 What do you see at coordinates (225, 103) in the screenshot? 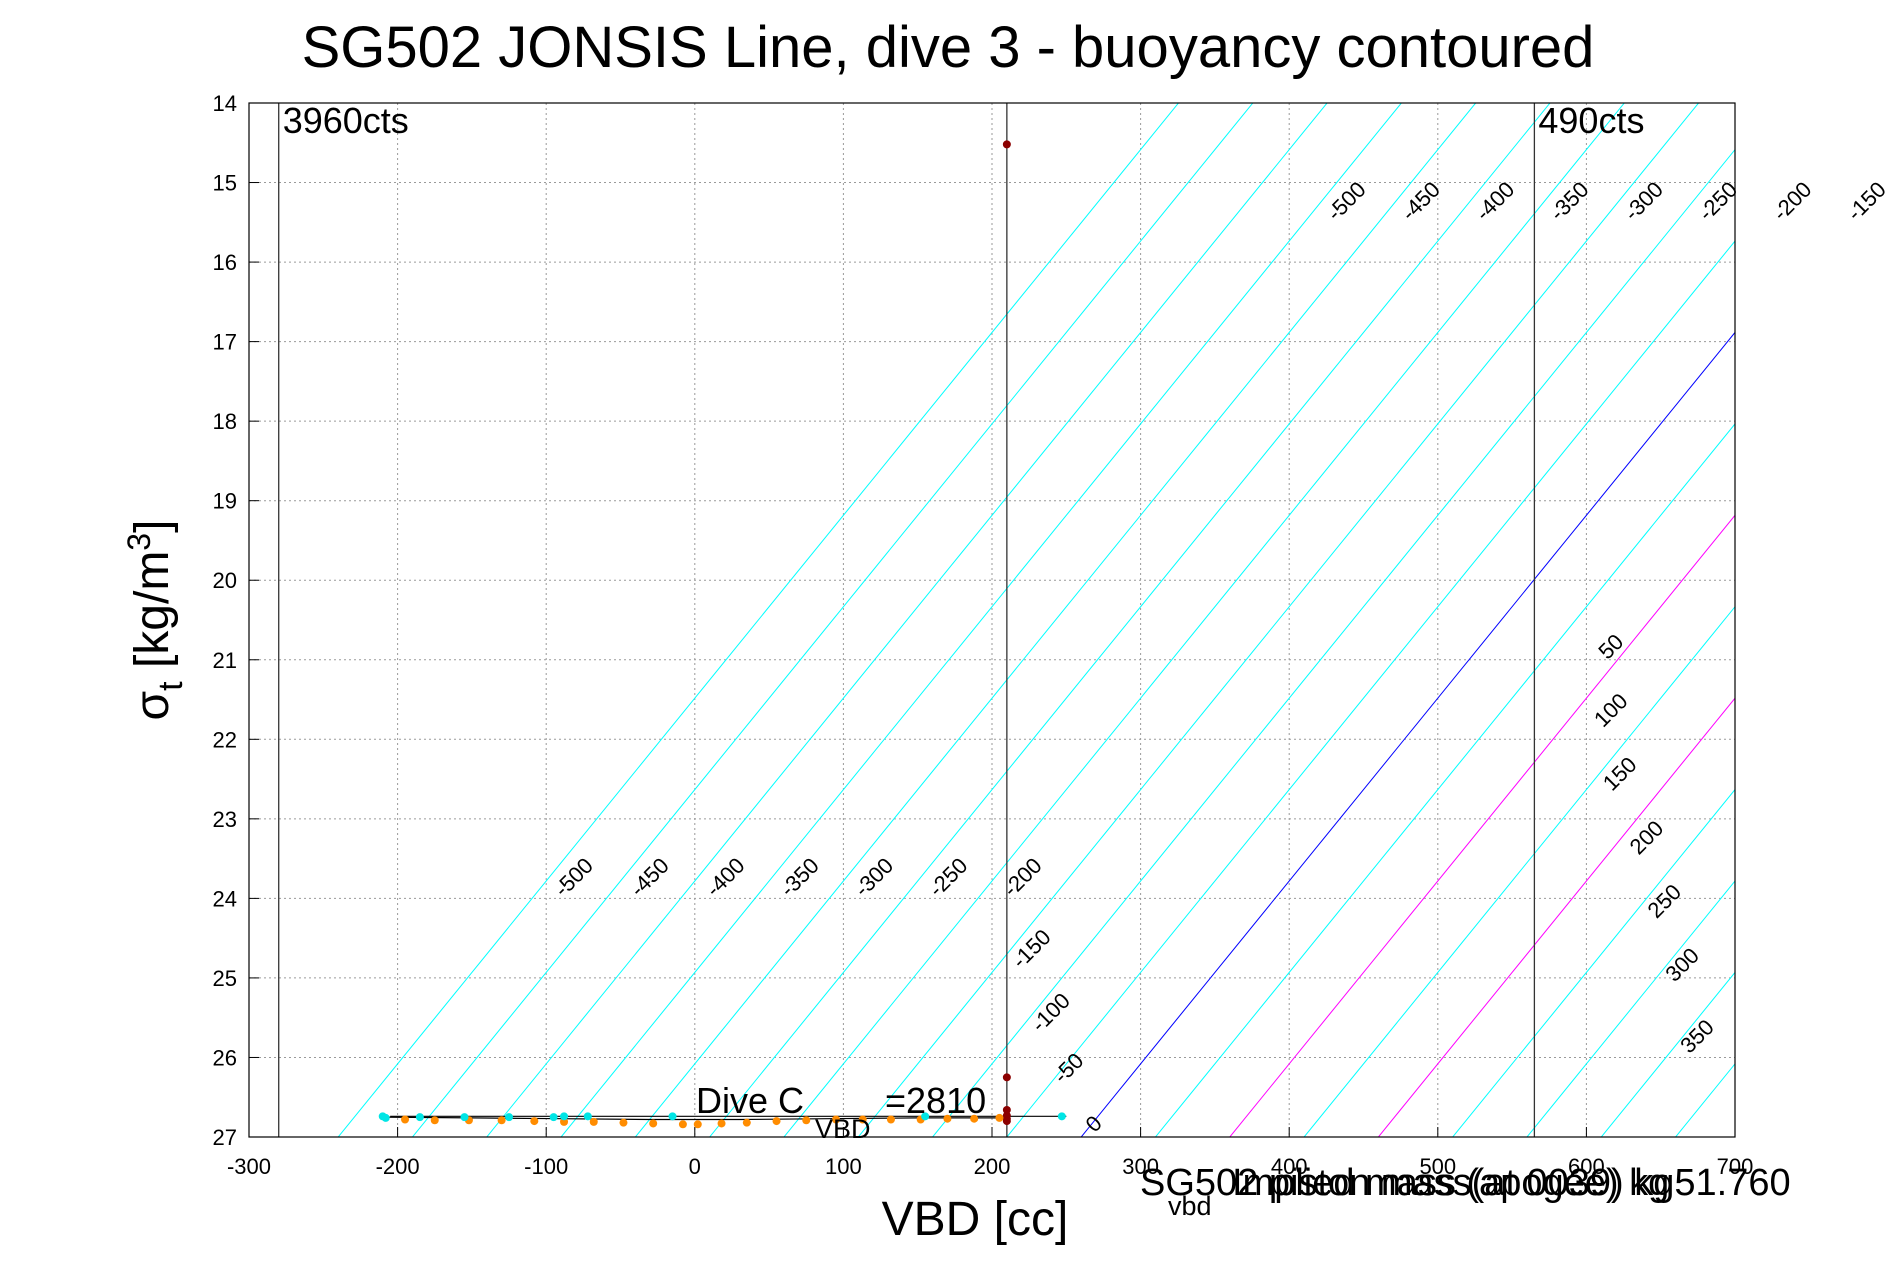
I see `y-tick-label: 14` at bounding box center [225, 103].